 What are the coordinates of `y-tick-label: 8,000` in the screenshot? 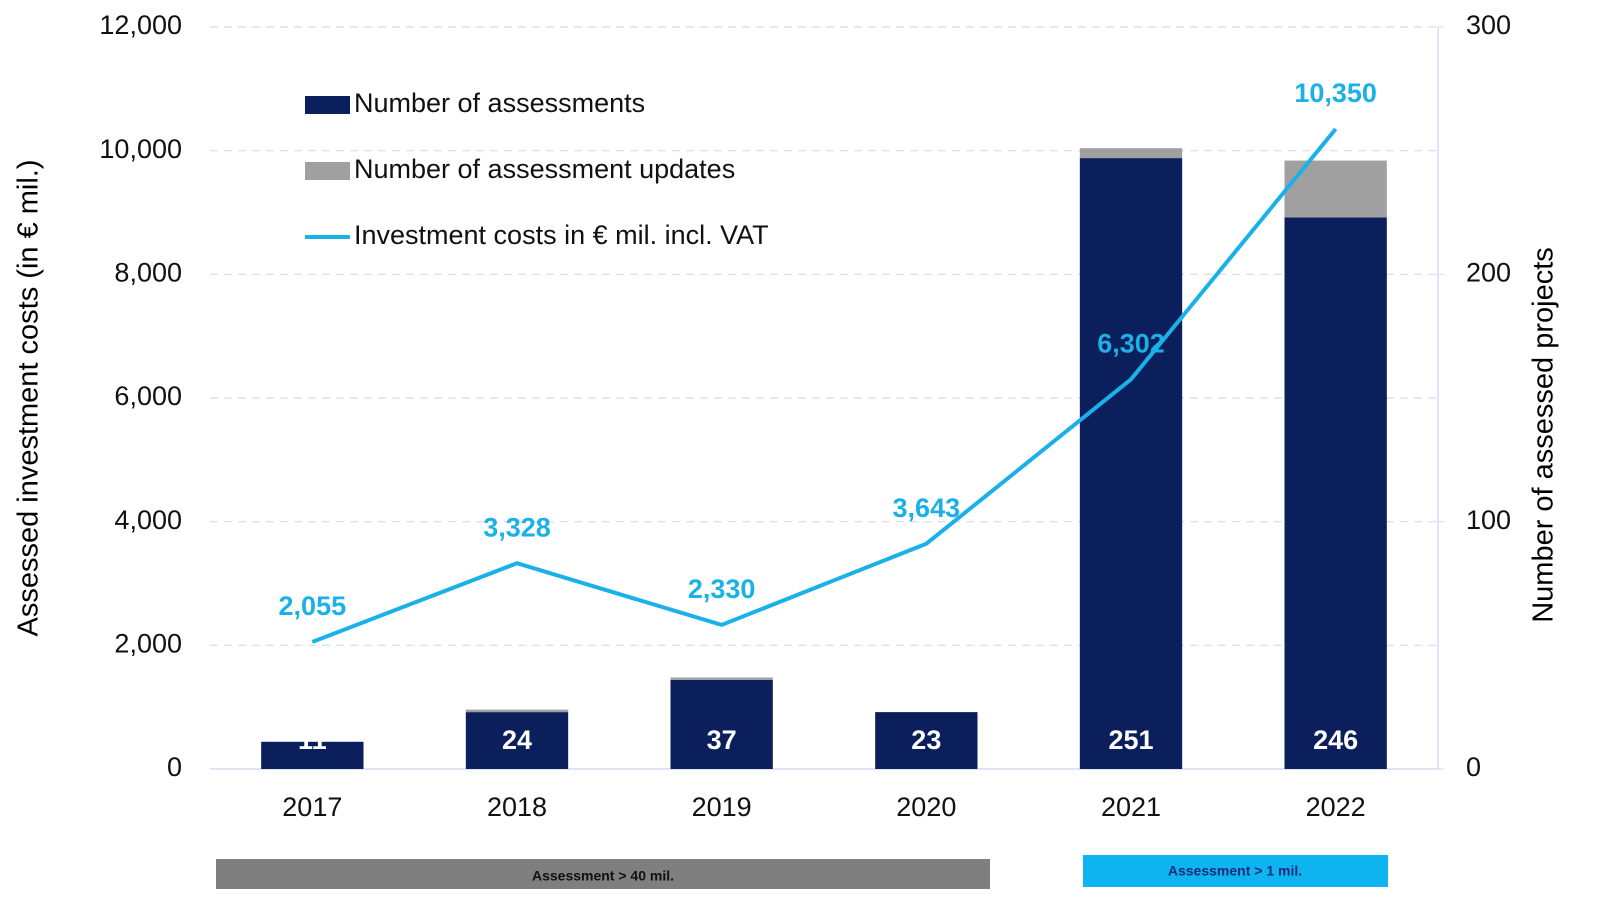 It's located at (148, 272).